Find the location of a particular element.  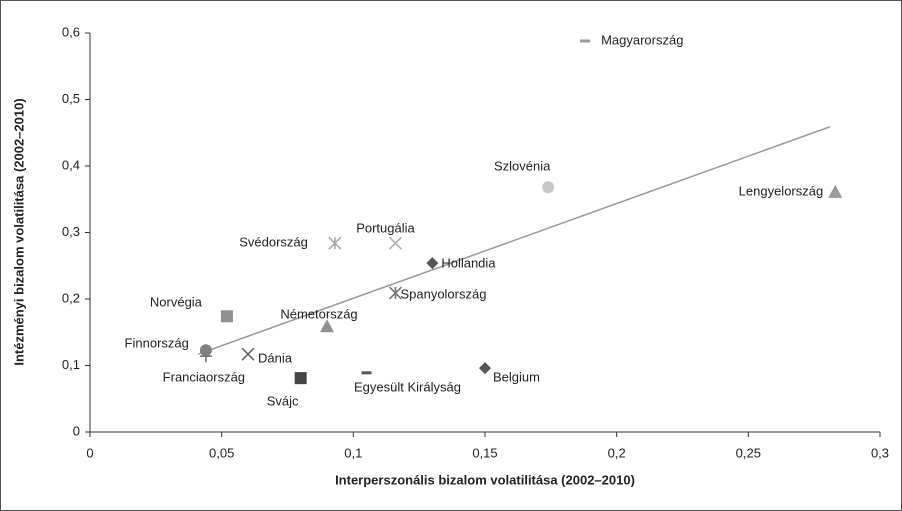

y-tick-label: 0,5 is located at coordinates (71, 98).